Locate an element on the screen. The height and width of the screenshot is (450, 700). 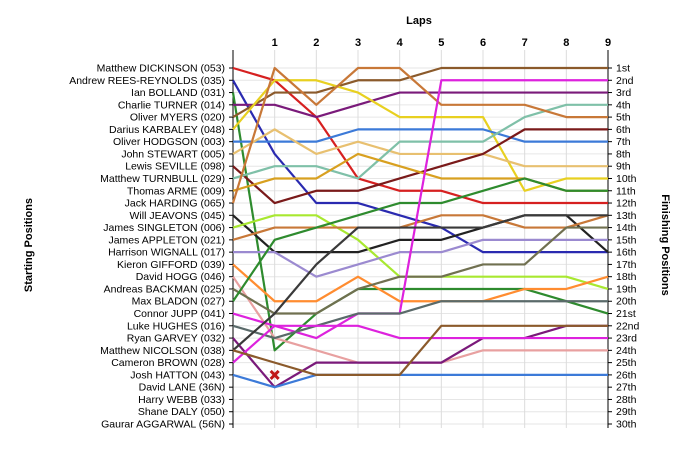
starting-position-label: Luke HUGHES (016) is located at coordinates (176, 326).